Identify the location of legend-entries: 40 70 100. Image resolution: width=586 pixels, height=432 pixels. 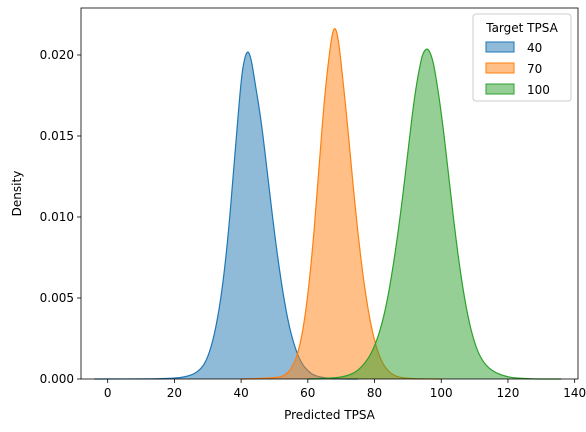
(517, 69).